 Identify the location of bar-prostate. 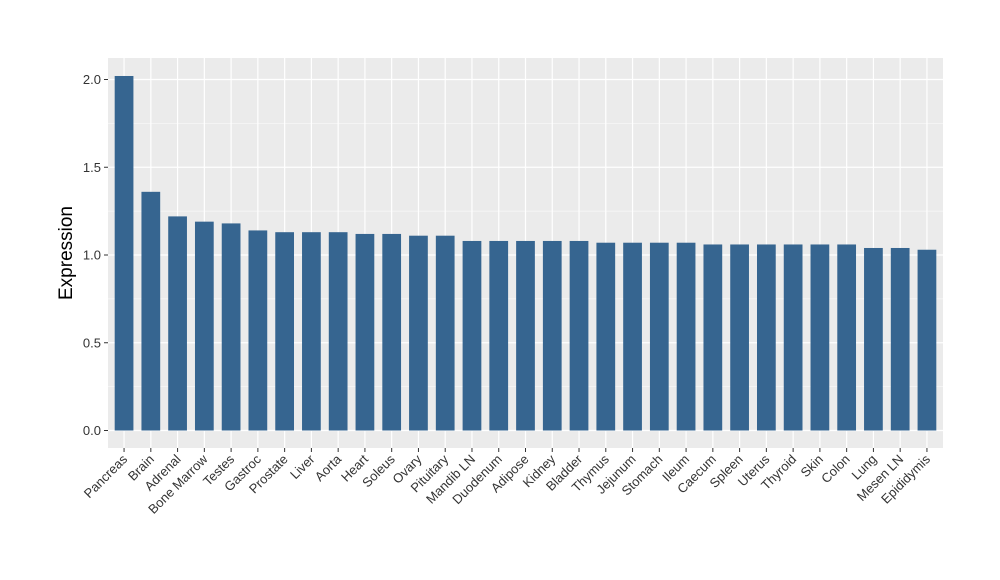
(285, 331).